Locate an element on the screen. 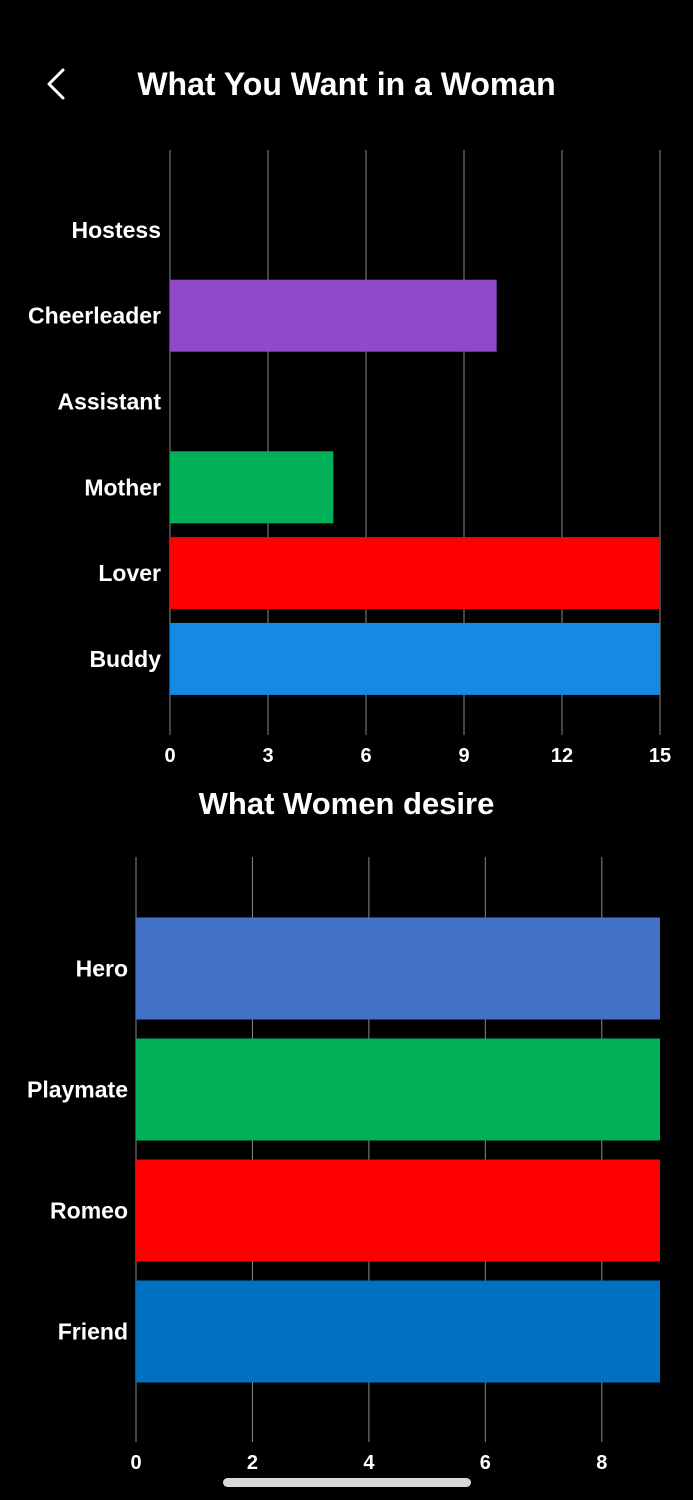 This screenshot has height=1500, width=693. x-tick-label: 9 is located at coordinates (463, 756).